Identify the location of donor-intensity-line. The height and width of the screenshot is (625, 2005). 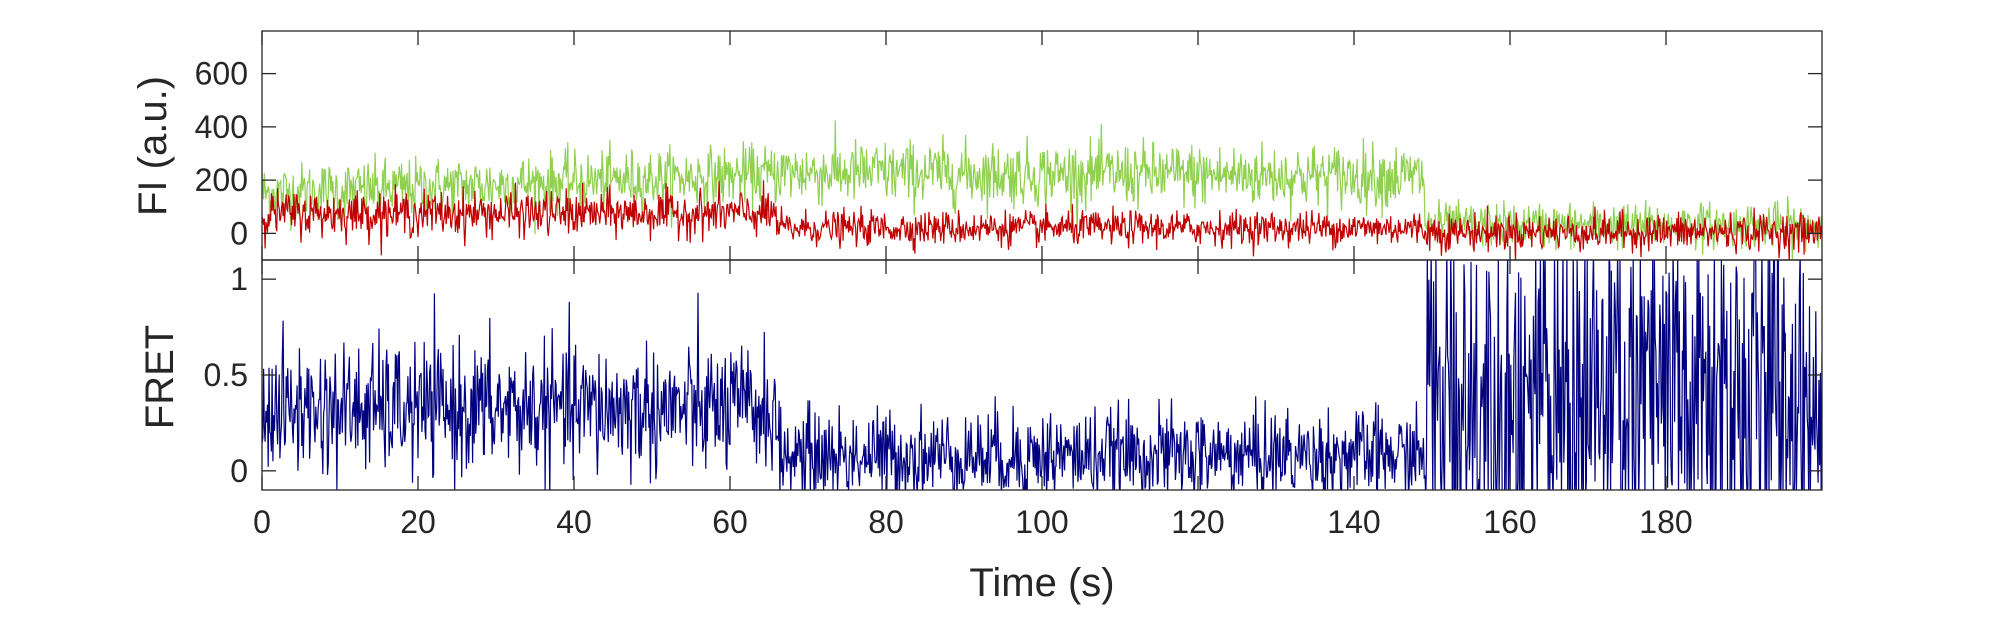
(1042, 220).